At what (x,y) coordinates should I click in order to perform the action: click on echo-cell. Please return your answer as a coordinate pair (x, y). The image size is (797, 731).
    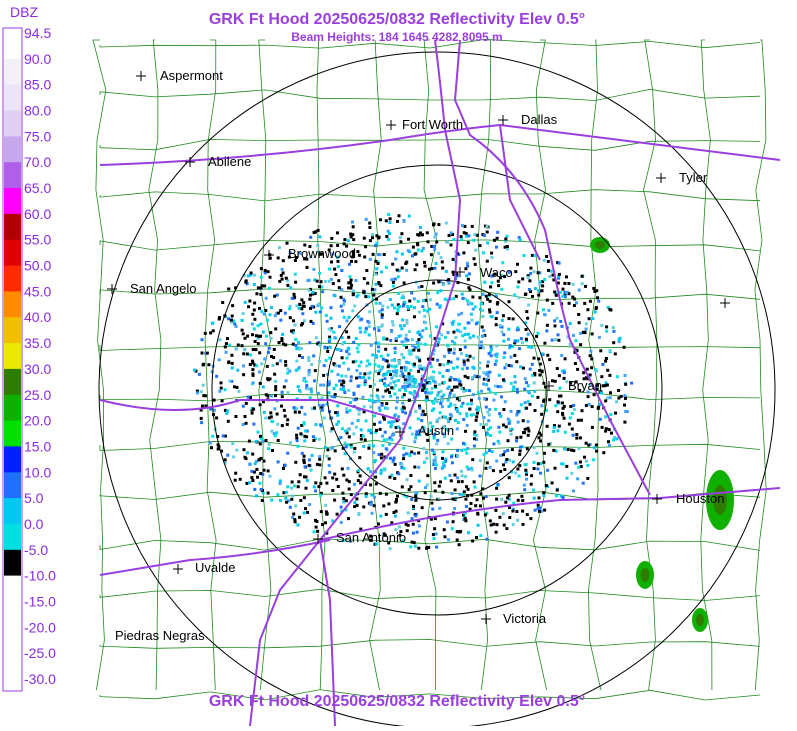
    Looking at the image, I should click on (700, 620).